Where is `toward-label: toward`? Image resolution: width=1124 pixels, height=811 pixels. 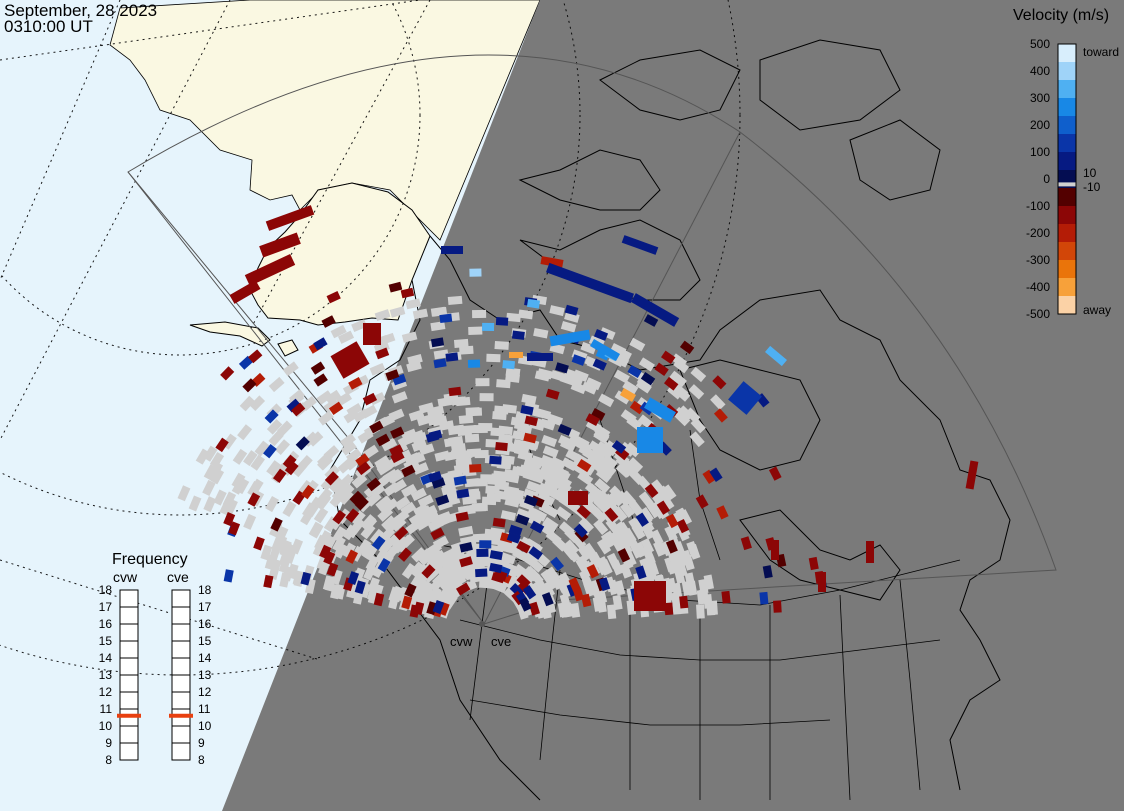 toward-label: toward is located at coordinates (1101, 52).